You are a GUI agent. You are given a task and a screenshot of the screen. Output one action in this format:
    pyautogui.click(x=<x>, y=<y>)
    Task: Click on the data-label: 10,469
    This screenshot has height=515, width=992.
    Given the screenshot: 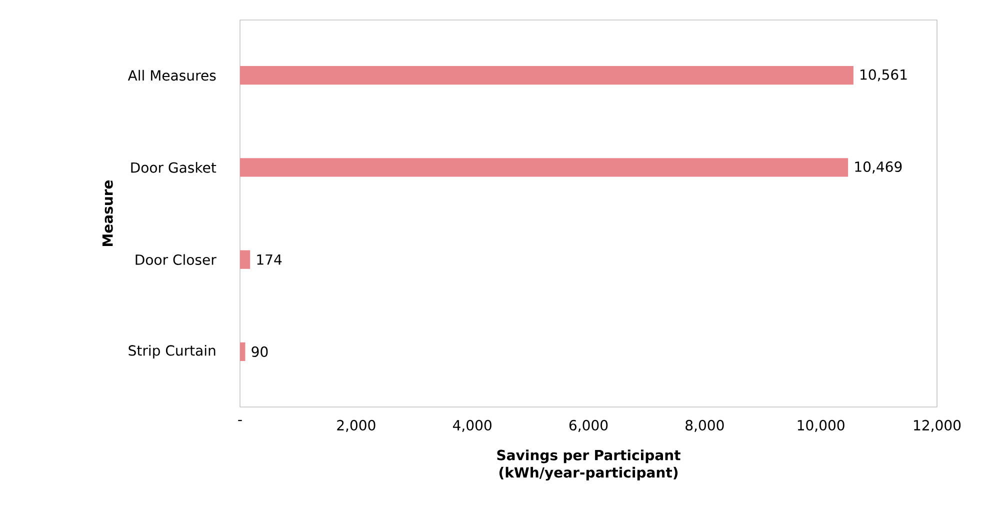 What is the action you would take?
    pyautogui.click(x=878, y=167)
    